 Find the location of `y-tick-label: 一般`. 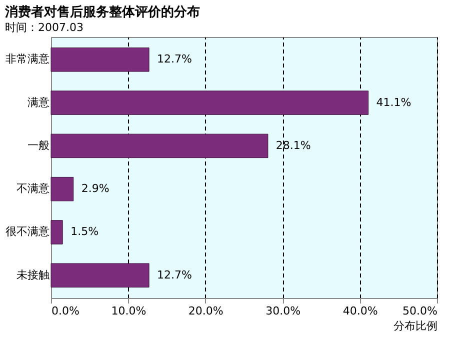

y-tick-label: 一般 is located at coordinates (39, 145).